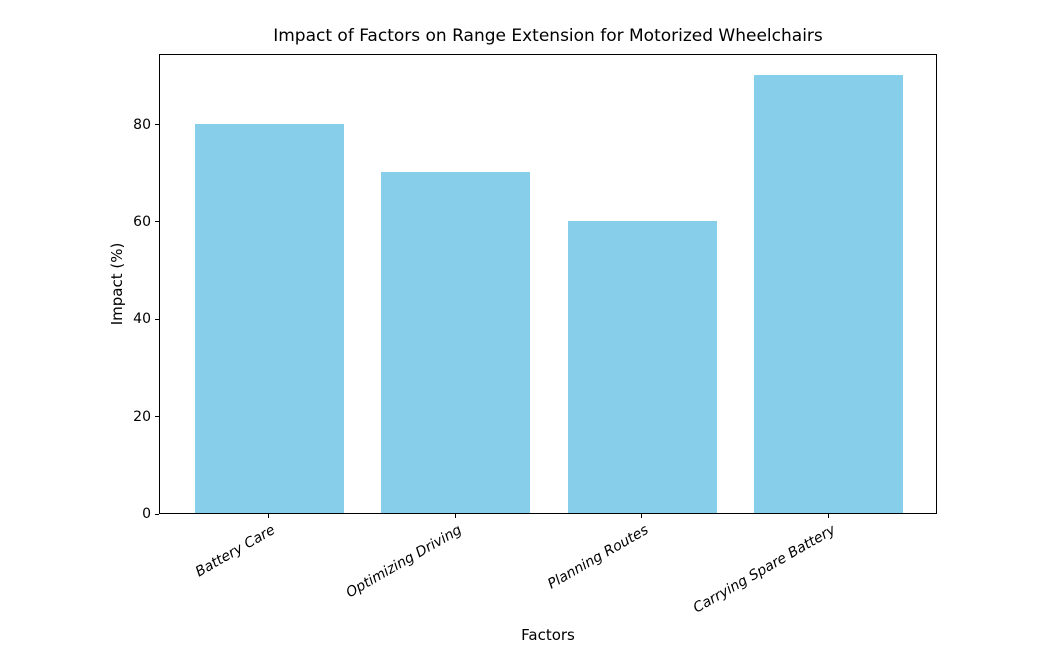 The image size is (1064, 653). What do you see at coordinates (142, 124) in the screenshot?
I see `y-tick-label: 80` at bounding box center [142, 124].